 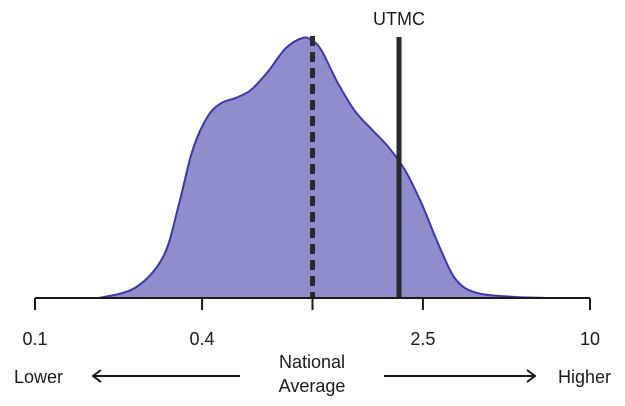 I want to click on utmc-label: UTMC, so click(x=399, y=19).